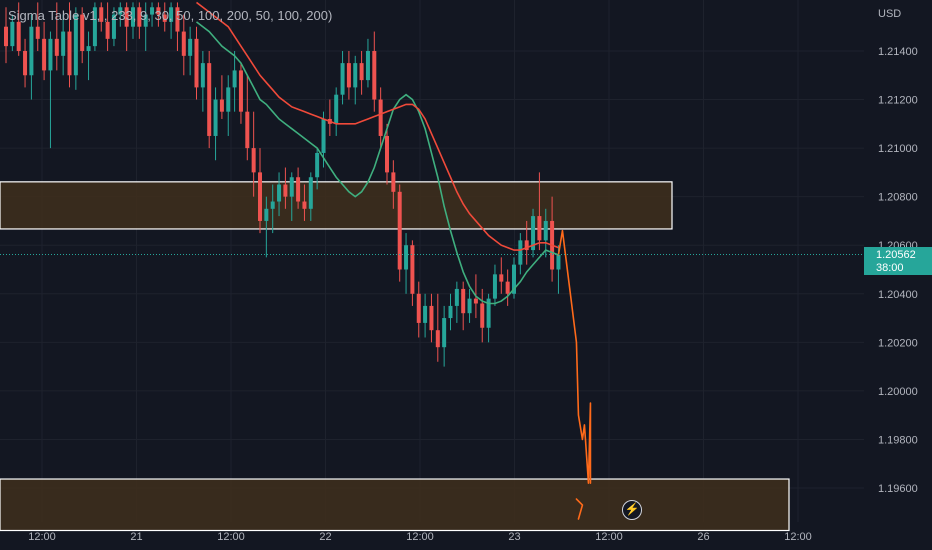 This screenshot has width=932, height=550. I want to click on y-tick-label: 1.21200, so click(898, 101).